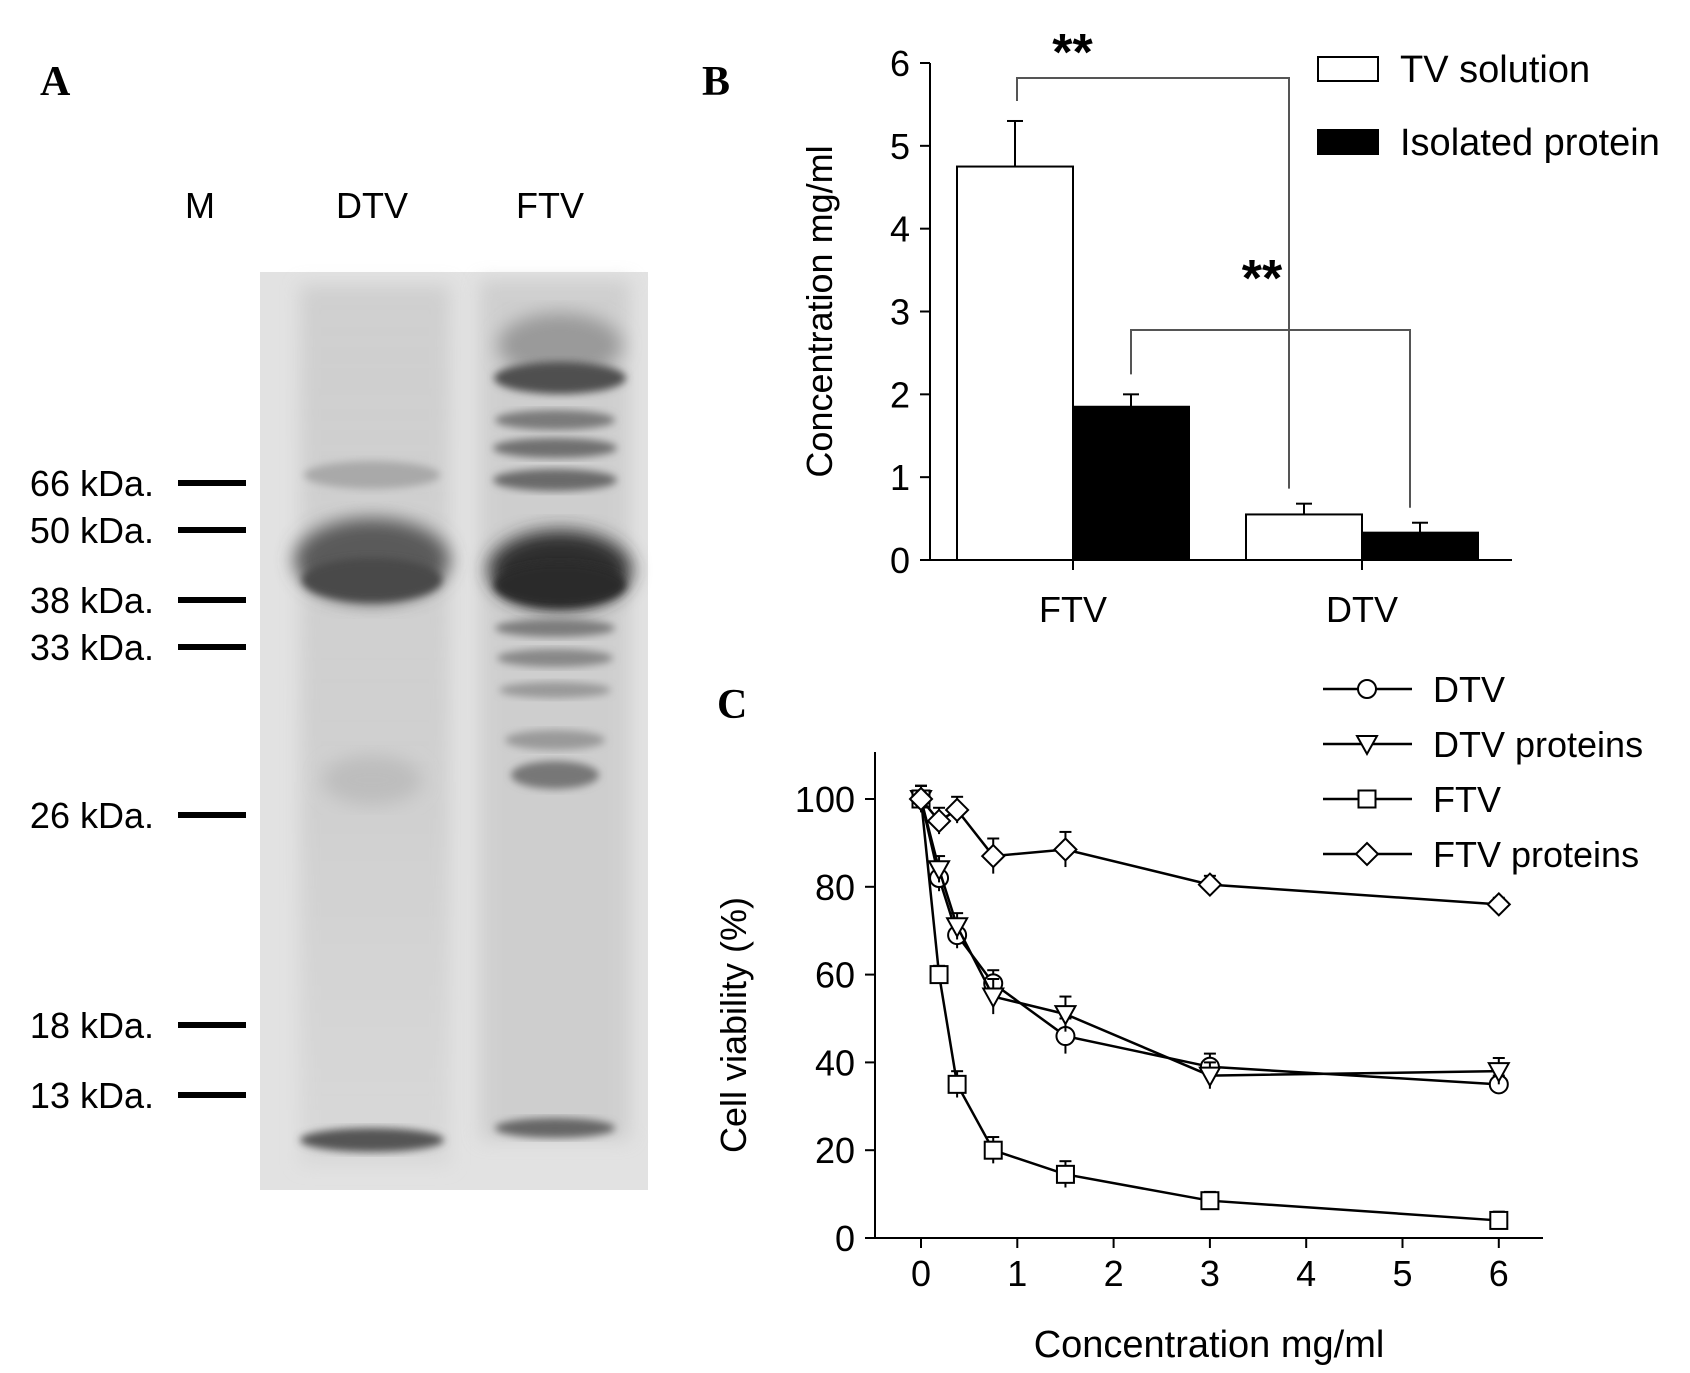  Describe the element at coordinates (835, 887) in the screenshot. I see `c-ytick-label-4: 80` at that location.